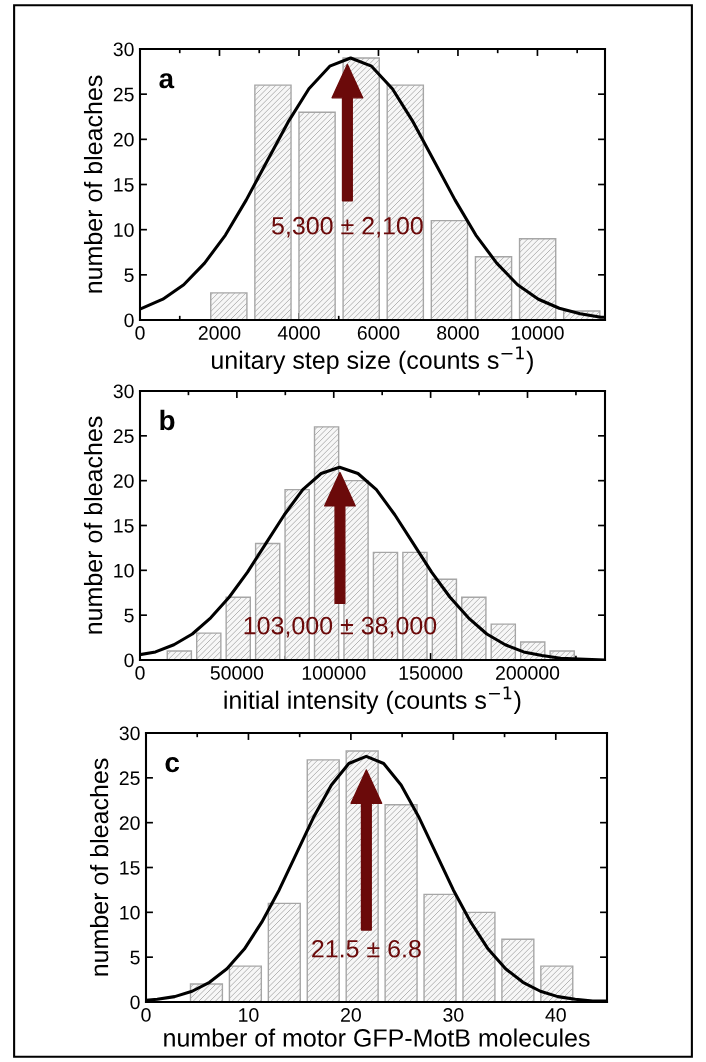 This screenshot has height=1062, width=706. What do you see at coordinates (351, 1015) in the screenshot?
I see `x-tick-label: 20` at bounding box center [351, 1015].